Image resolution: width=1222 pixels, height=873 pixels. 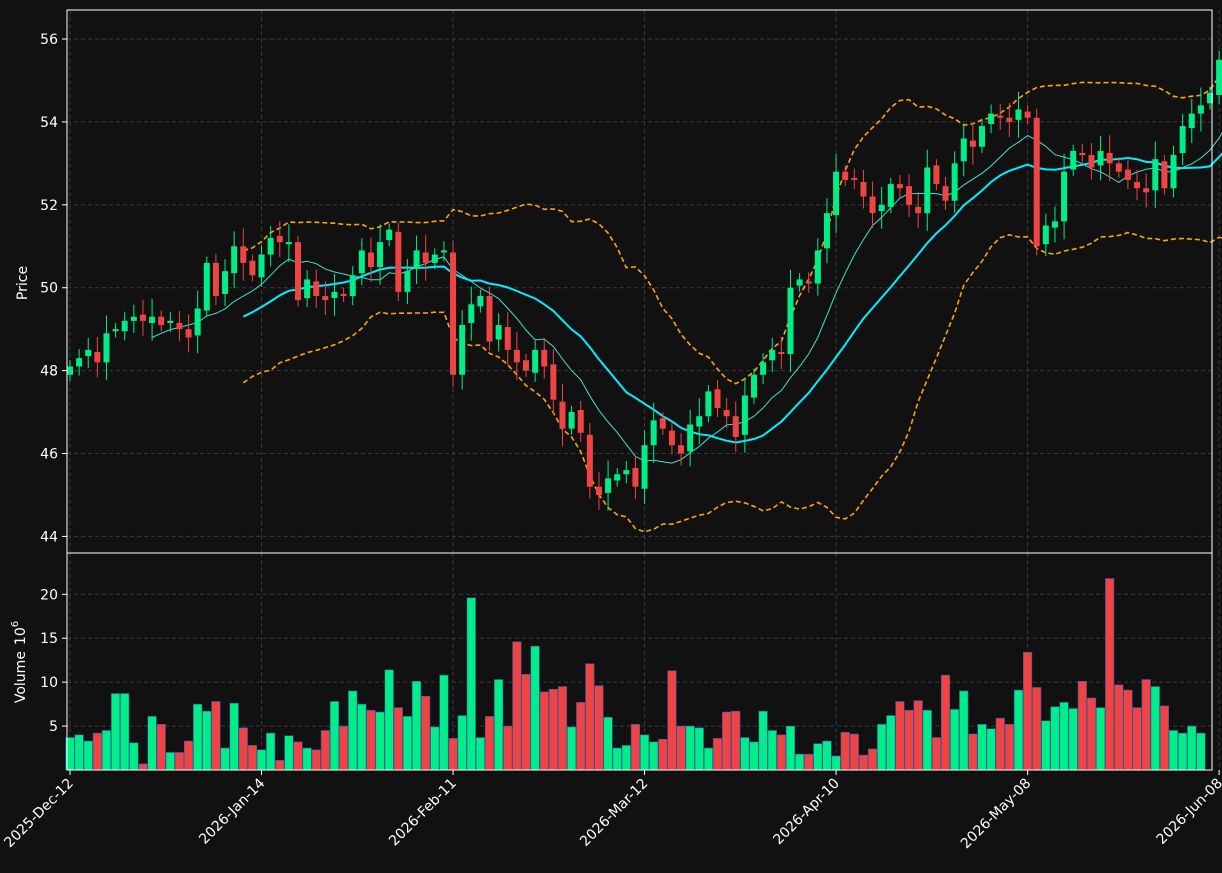 What do you see at coordinates (49, 537) in the screenshot?
I see `price-tick-label: 44` at bounding box center [49, 537].